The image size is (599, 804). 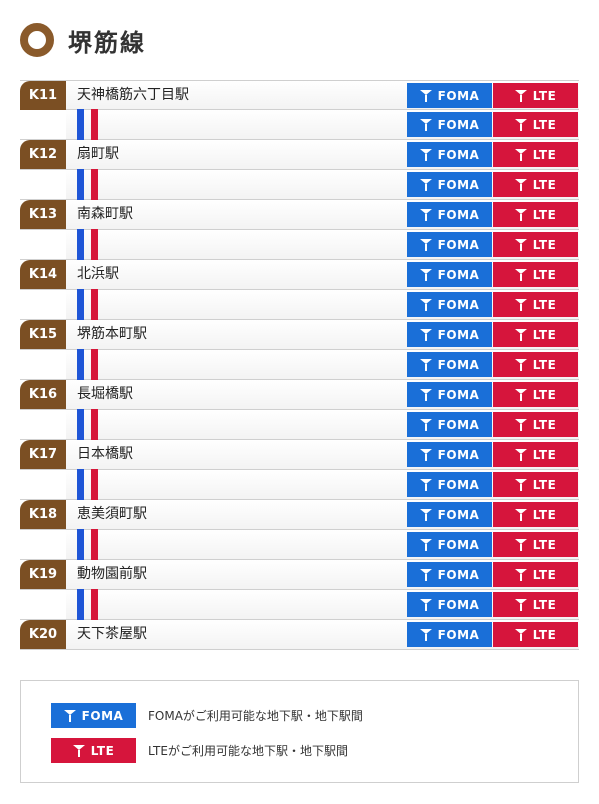 I want to click on station-name: 天神橋筋六丁目駅, so click(x=133, y=95).